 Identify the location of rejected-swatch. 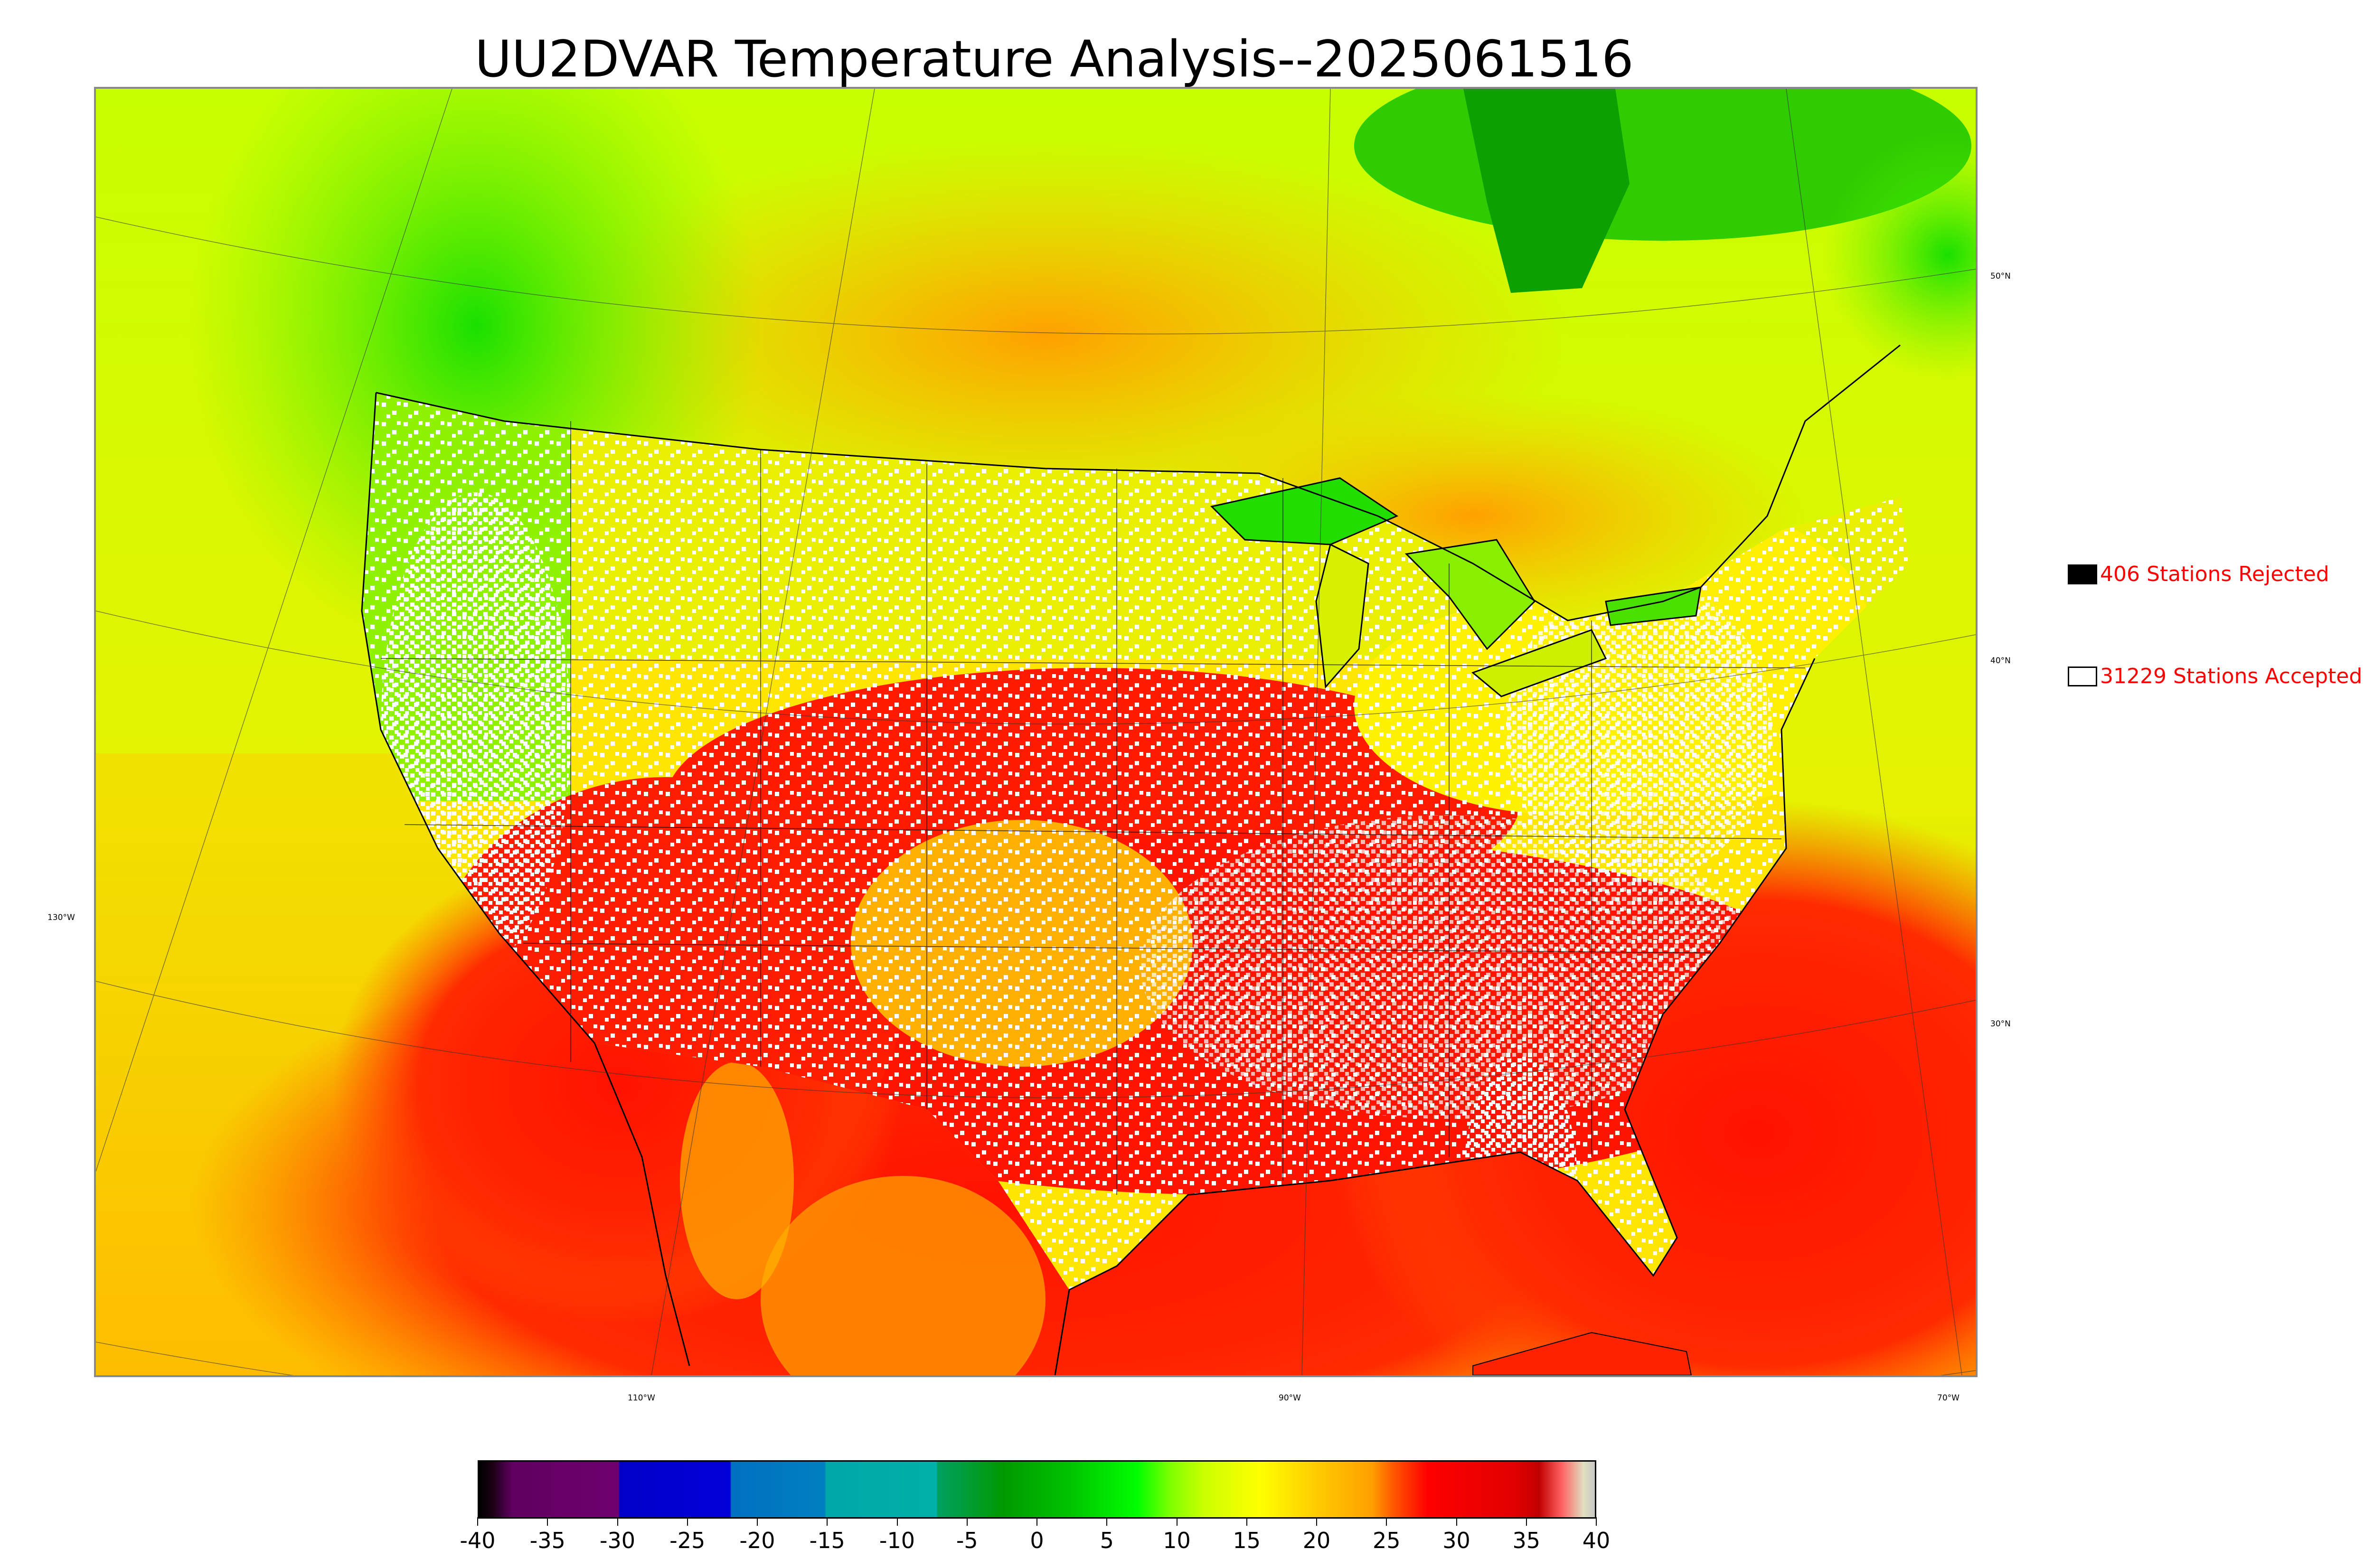
(2082, 574).